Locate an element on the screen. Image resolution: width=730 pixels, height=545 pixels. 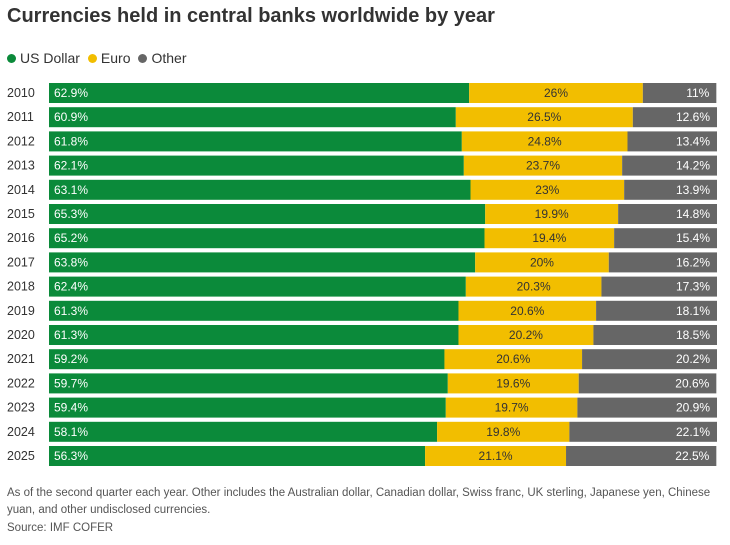
legend-item-usd: US Dollar is located at coordinates (43, 58).